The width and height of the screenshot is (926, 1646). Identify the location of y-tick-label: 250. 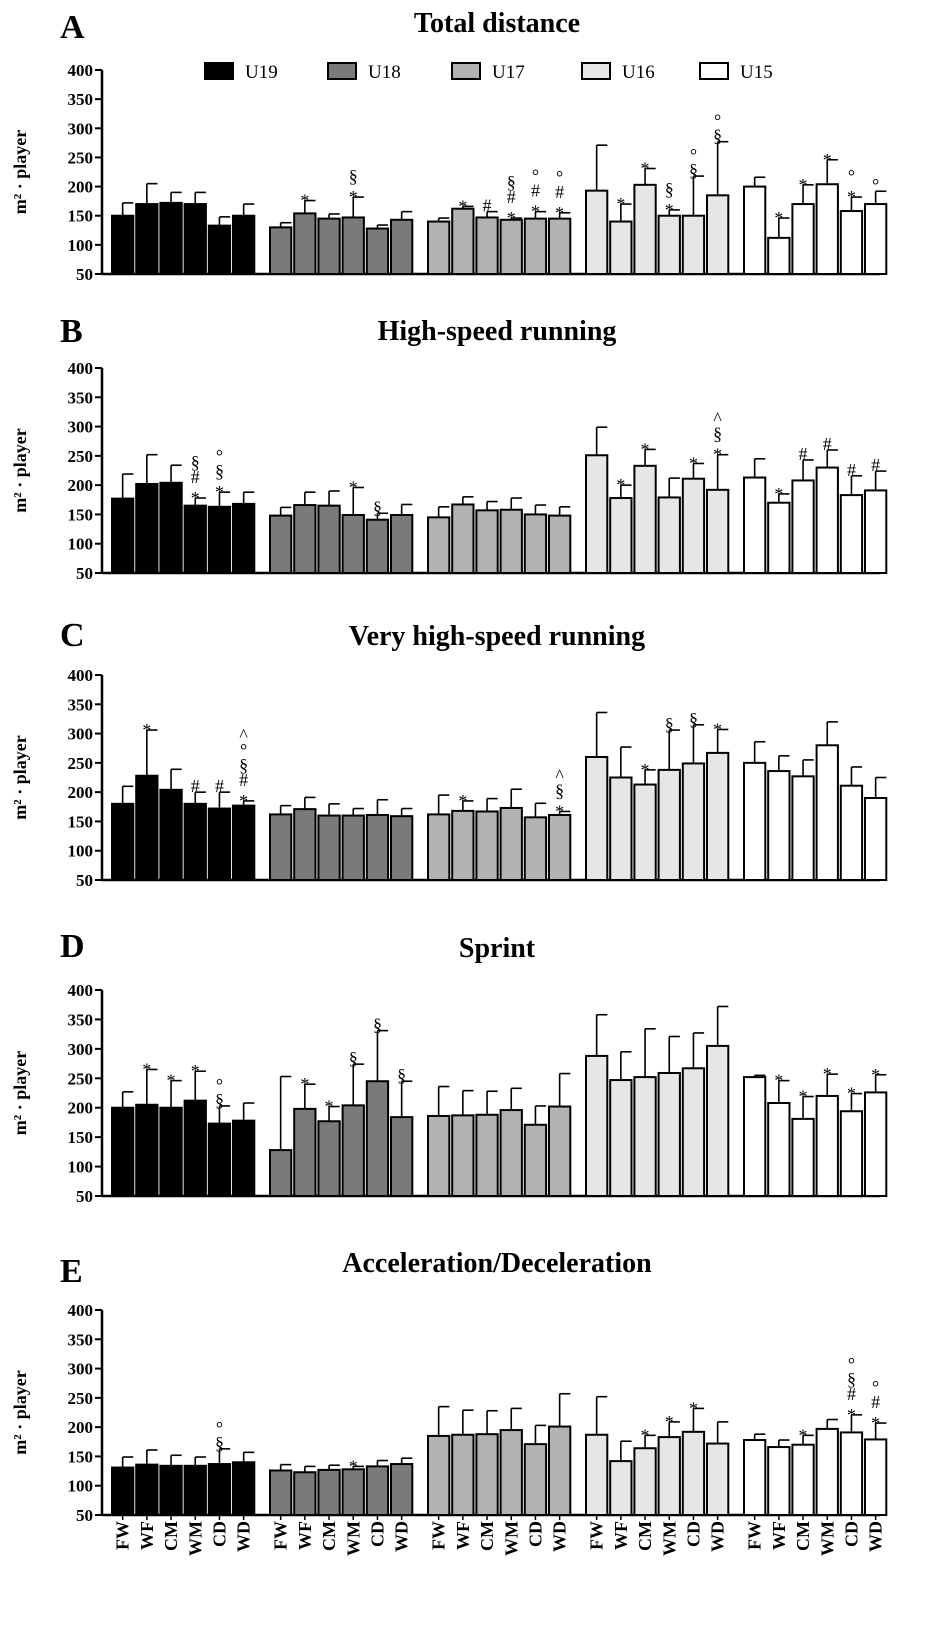
(81, 157).